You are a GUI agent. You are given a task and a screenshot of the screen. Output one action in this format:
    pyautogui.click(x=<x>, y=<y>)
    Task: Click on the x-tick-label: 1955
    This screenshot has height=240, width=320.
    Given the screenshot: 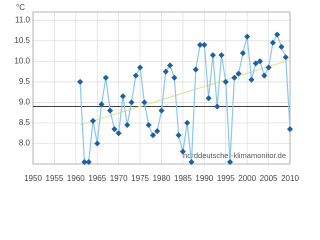 What is the action you would take?
    pyautogui.click(x=55, y=178)
    